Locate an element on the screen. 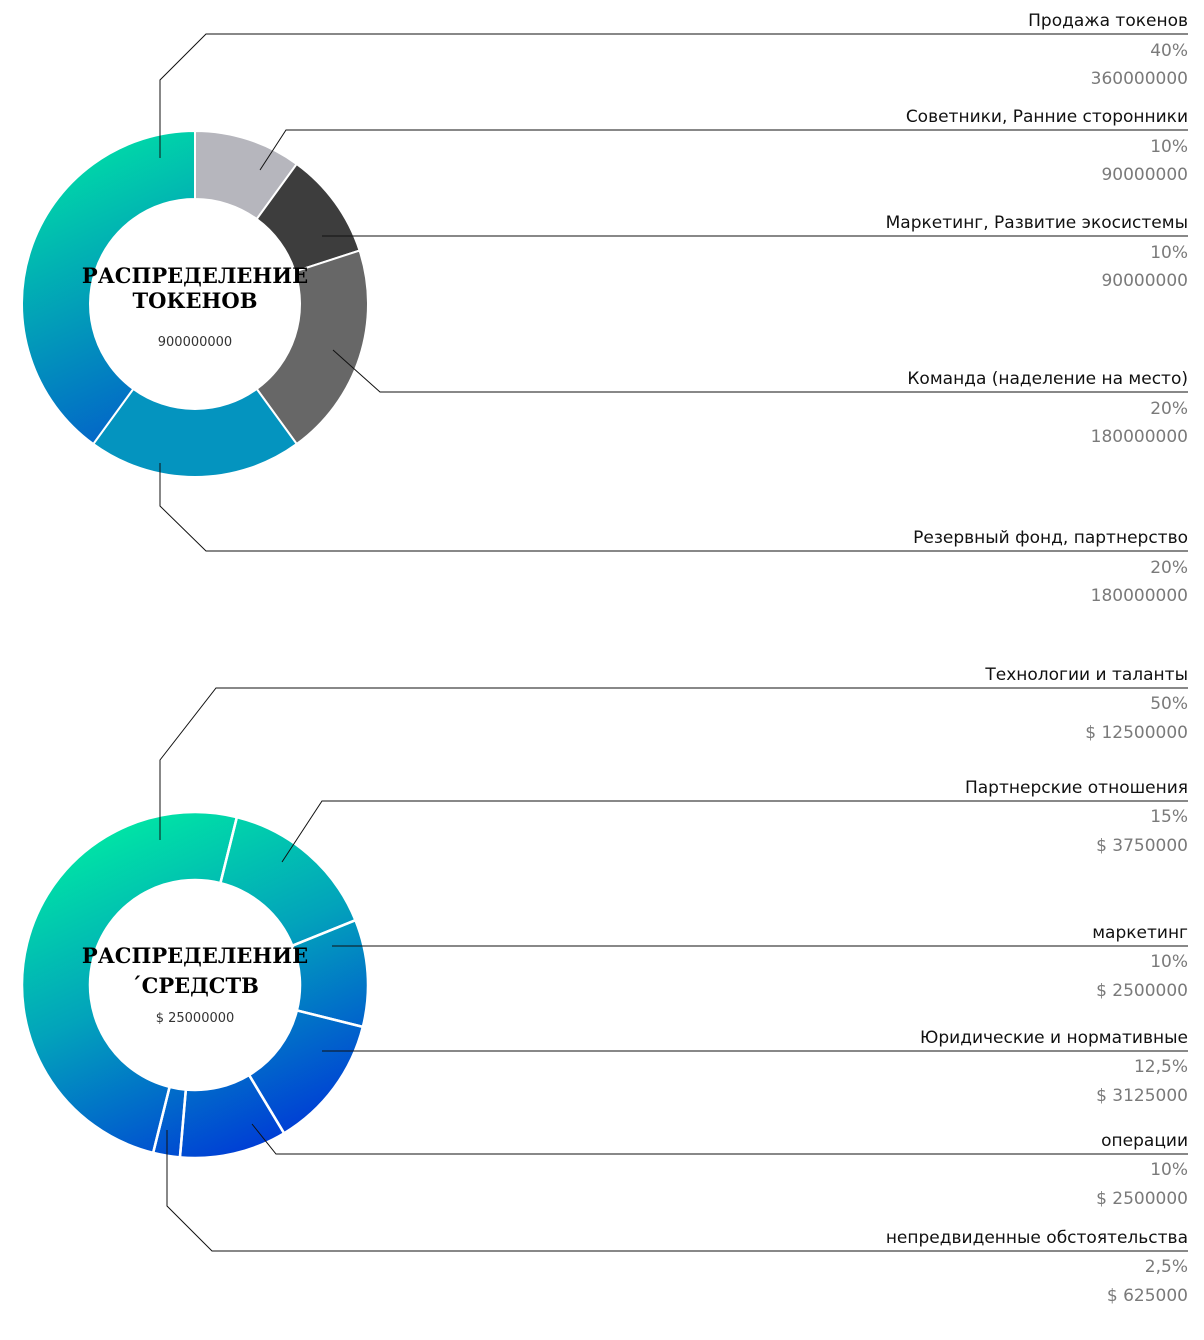 Image resolution: width=1204 pixels, height=1340 pixels. center-total: $ 25000000 is located at coordinates (195, 1018).